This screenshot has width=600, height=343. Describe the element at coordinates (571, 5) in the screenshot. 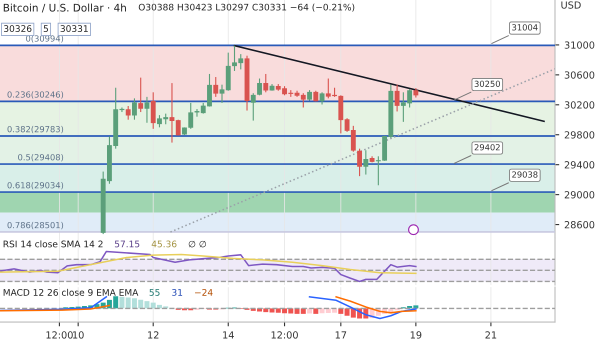

I see `y-axis-title: USD` at that location.